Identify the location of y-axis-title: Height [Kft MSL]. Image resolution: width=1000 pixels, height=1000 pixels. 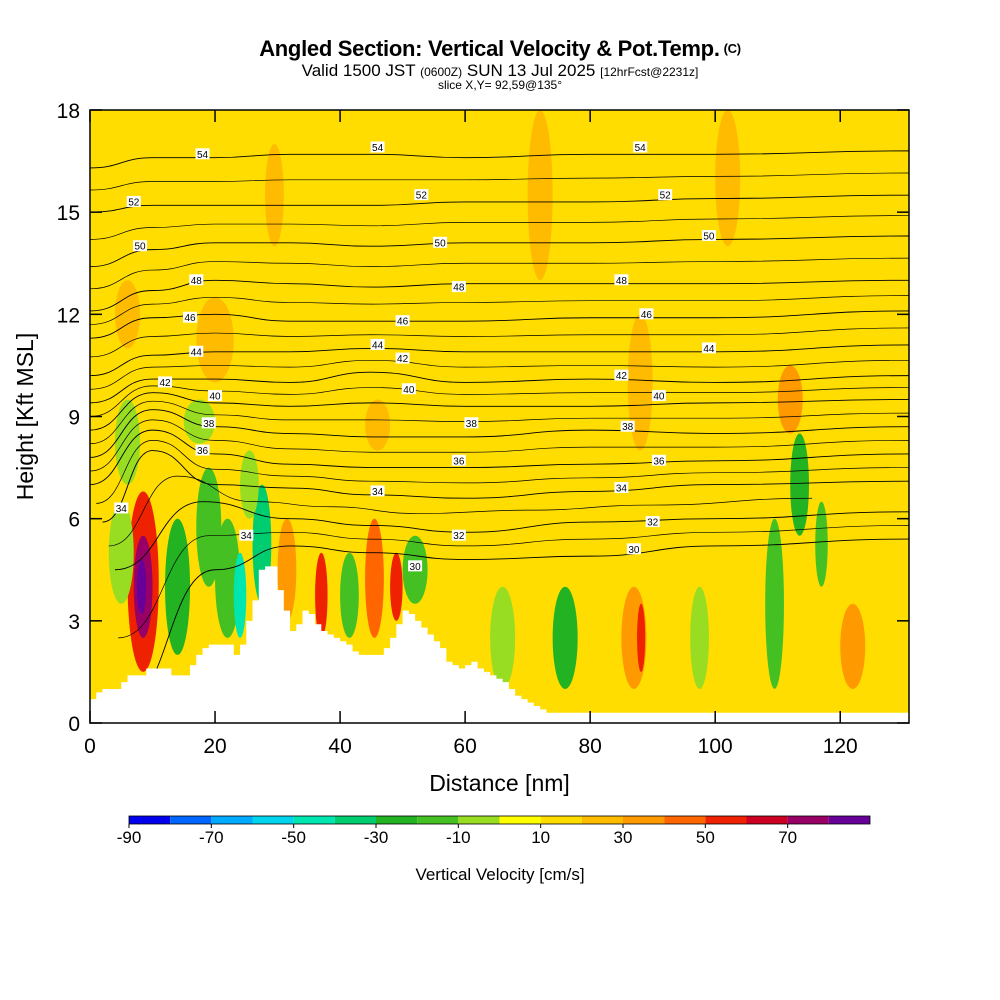
(25, 416).